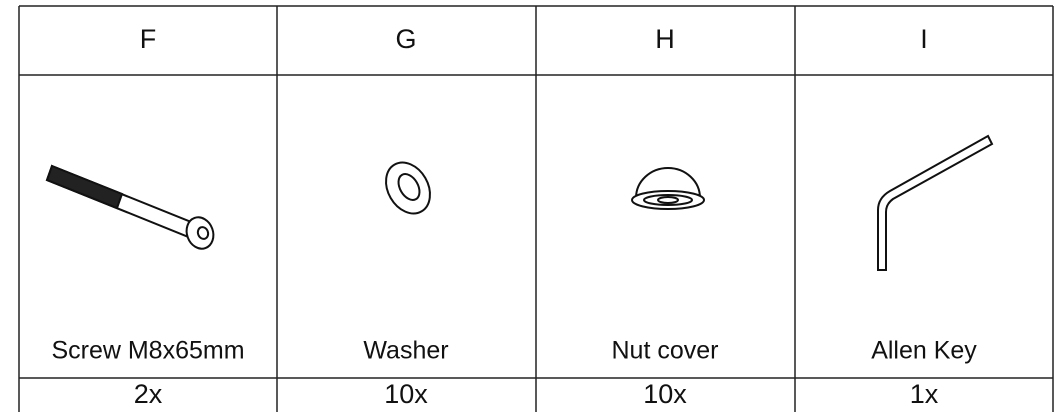 The height and width of the screenshot is (412, 1056). What do you see at coordinates (148, 39) in the screenshot?
I see `column-header: F` at bounding box center [148, 39].